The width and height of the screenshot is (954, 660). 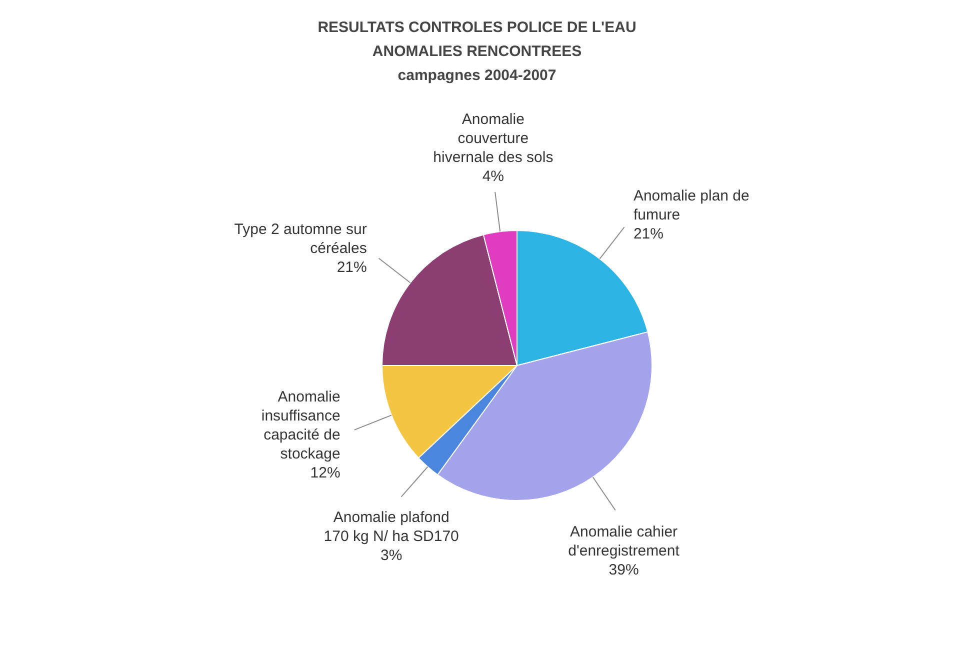 What do you see at coordinates (477, 52) in the screenshot?
I see `chart-subtitle: ANOMALIES RENCONTREES` at bounding box center [477, 52].